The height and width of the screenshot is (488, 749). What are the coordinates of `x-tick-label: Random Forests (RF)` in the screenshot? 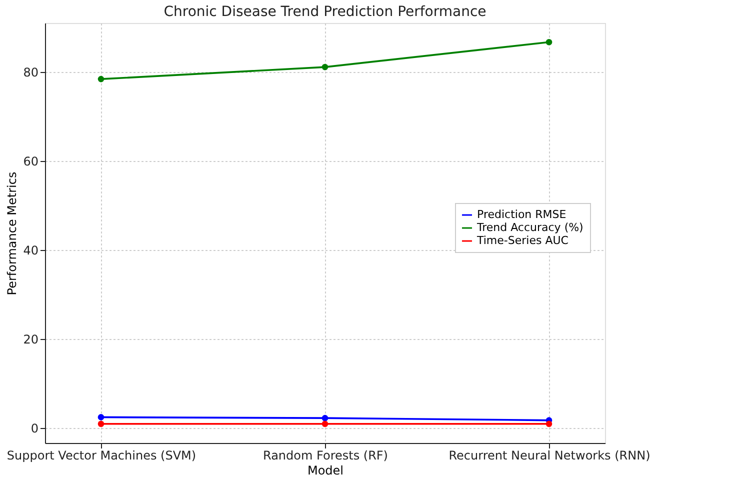 It's located at (325, 455).